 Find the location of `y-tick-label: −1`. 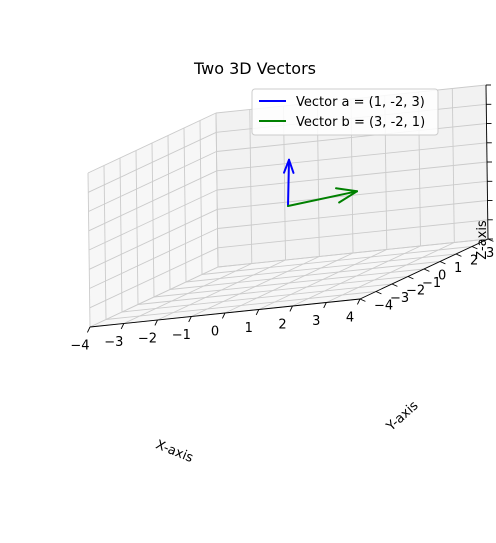

y-tick-label: −1 is located at coordinates (431, 283).